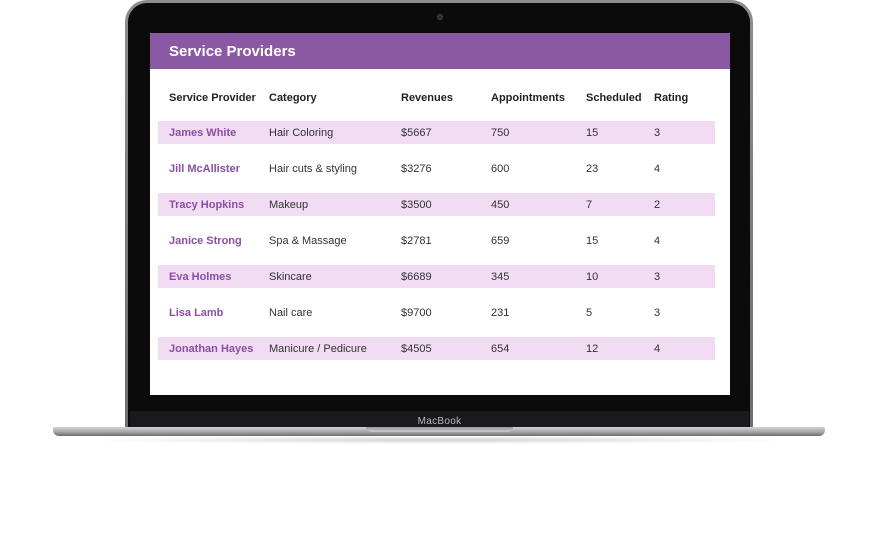 The height and width of the screenshot is (535, 887). I want to click on scheduled-cell: 10, so click(620, 276).